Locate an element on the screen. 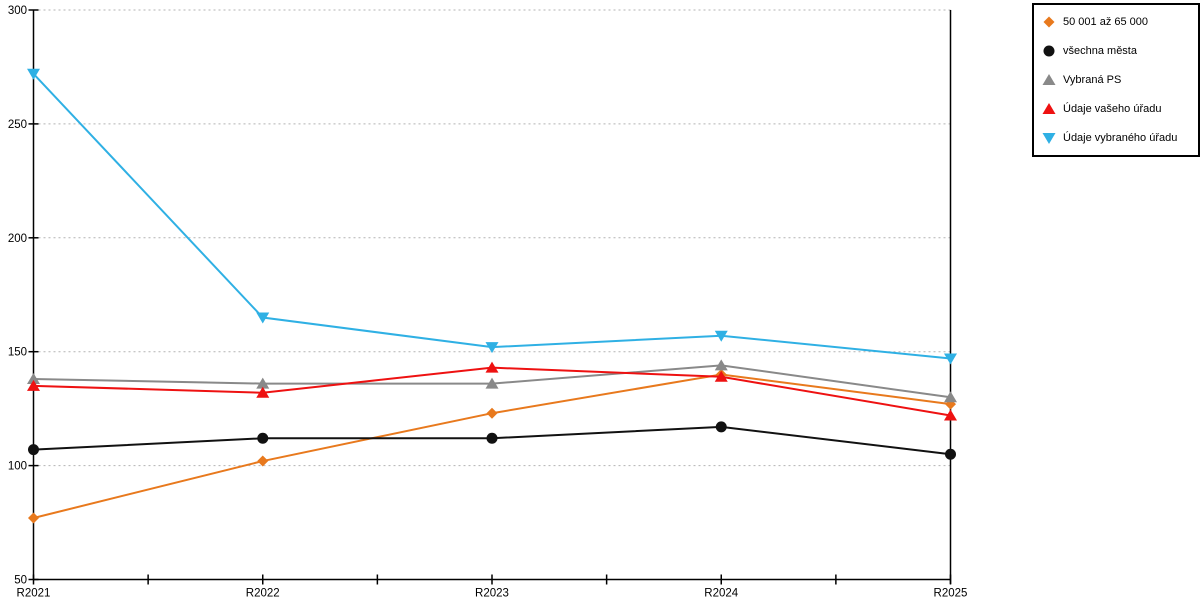 Image resolution: width=1200 pixels, height=600 pixels. legend-item: Údaje vybraného úřadu is located at coordinates (1120, 137).